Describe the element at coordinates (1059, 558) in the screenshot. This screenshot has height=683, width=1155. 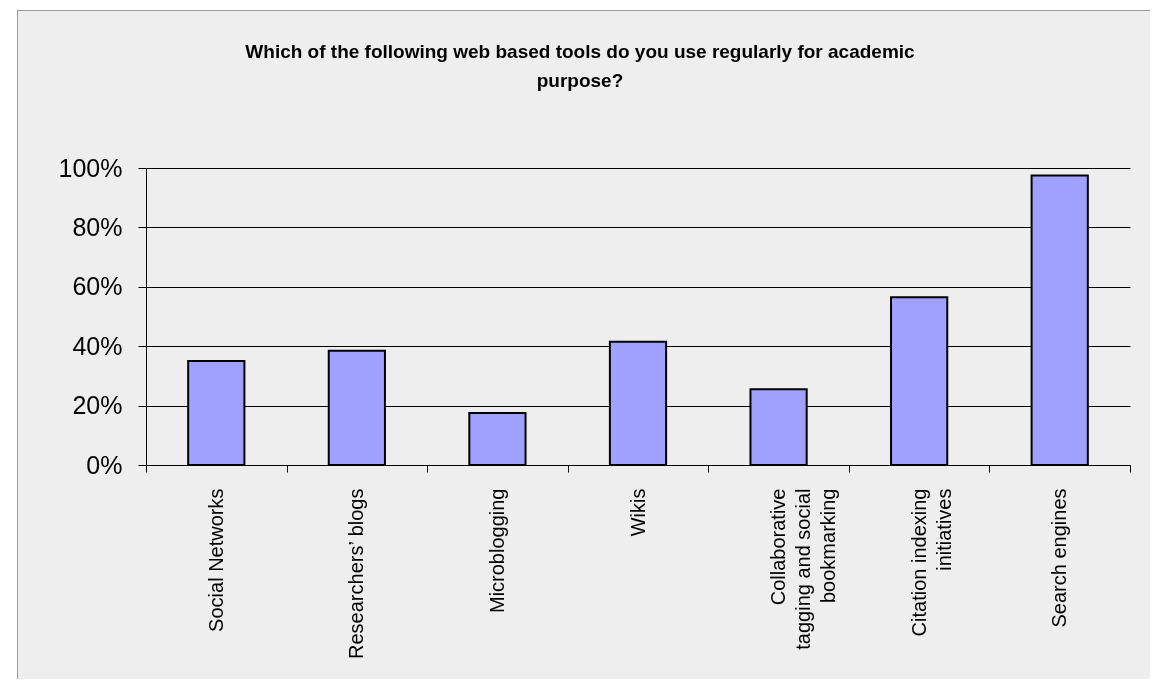
I see `x-tick-label: Search engines` at that location.